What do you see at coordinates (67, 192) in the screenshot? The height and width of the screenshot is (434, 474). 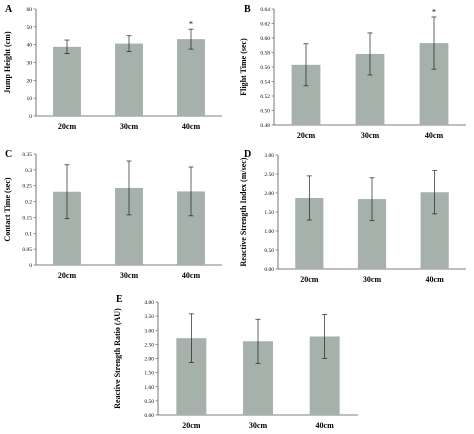 I see `chart-c-error-bar-20cm` at bounding box center [67, 192].